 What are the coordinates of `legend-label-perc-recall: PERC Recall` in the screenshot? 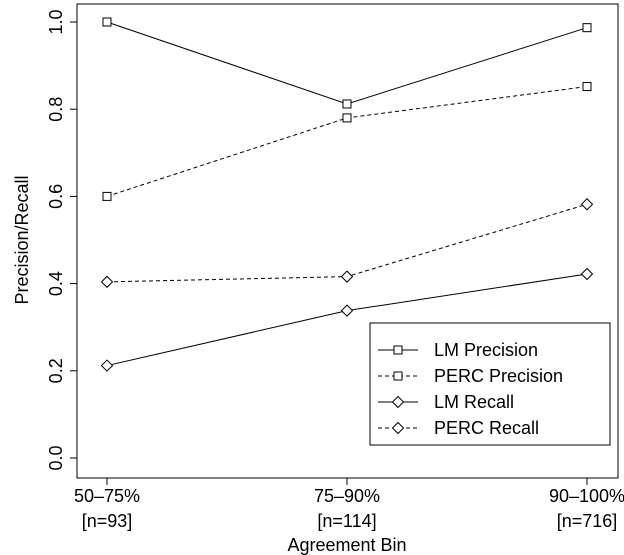 It's located at (486, 428).